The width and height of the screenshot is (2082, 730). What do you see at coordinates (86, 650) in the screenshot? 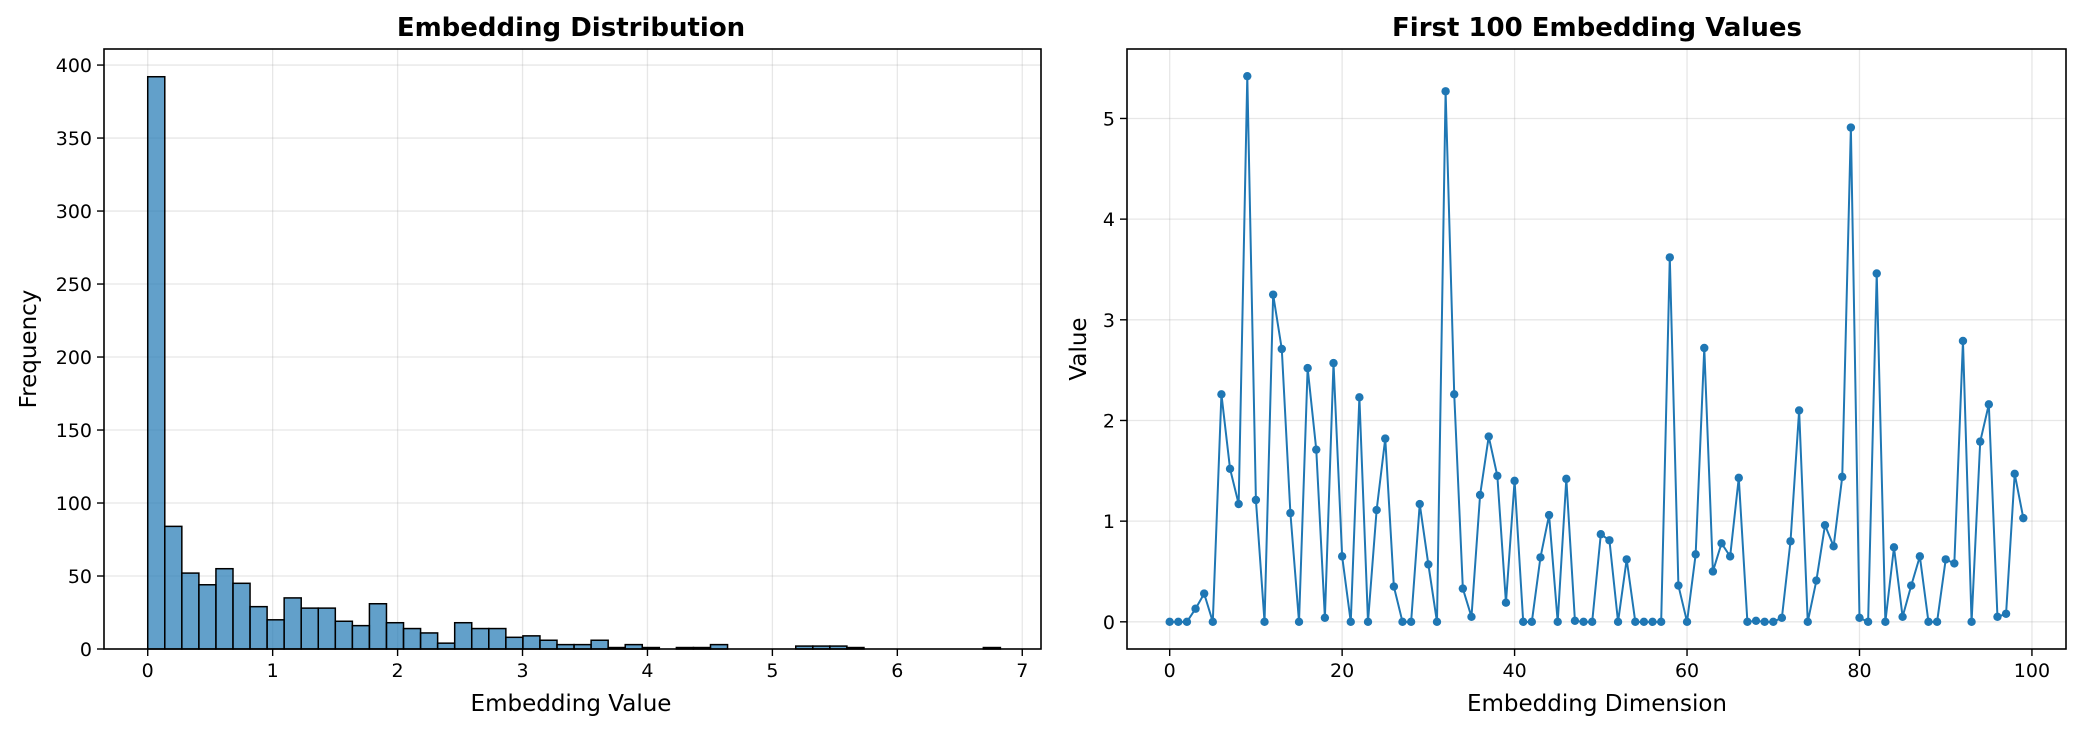
I see `histogram-y-tick-label: 0` at bounding box center [86, 650].